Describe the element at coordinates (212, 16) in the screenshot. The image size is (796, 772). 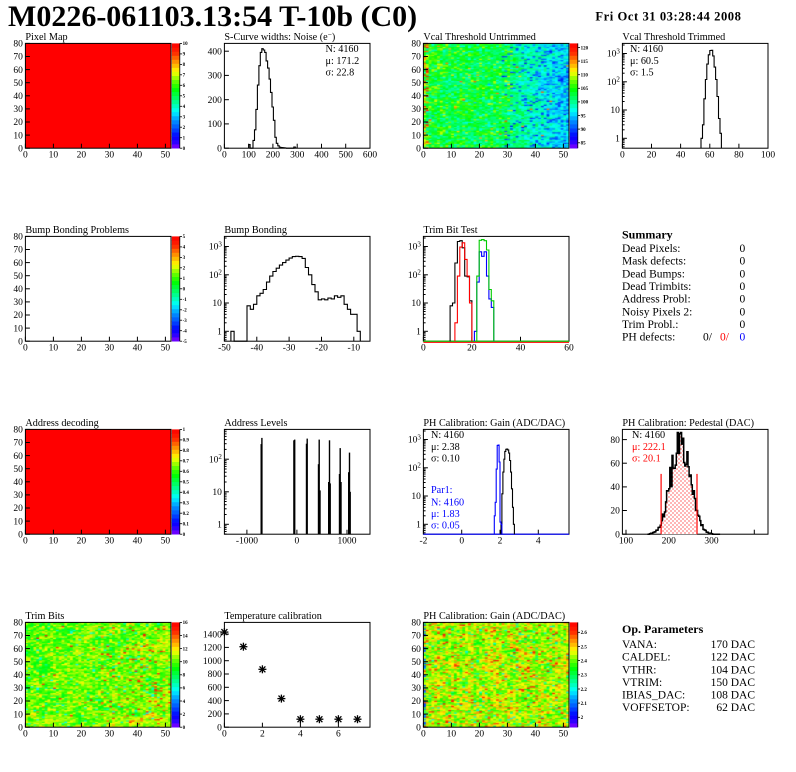
I see `svg-text: M0226-061103.13:54 T-10b (C0)` at that location.